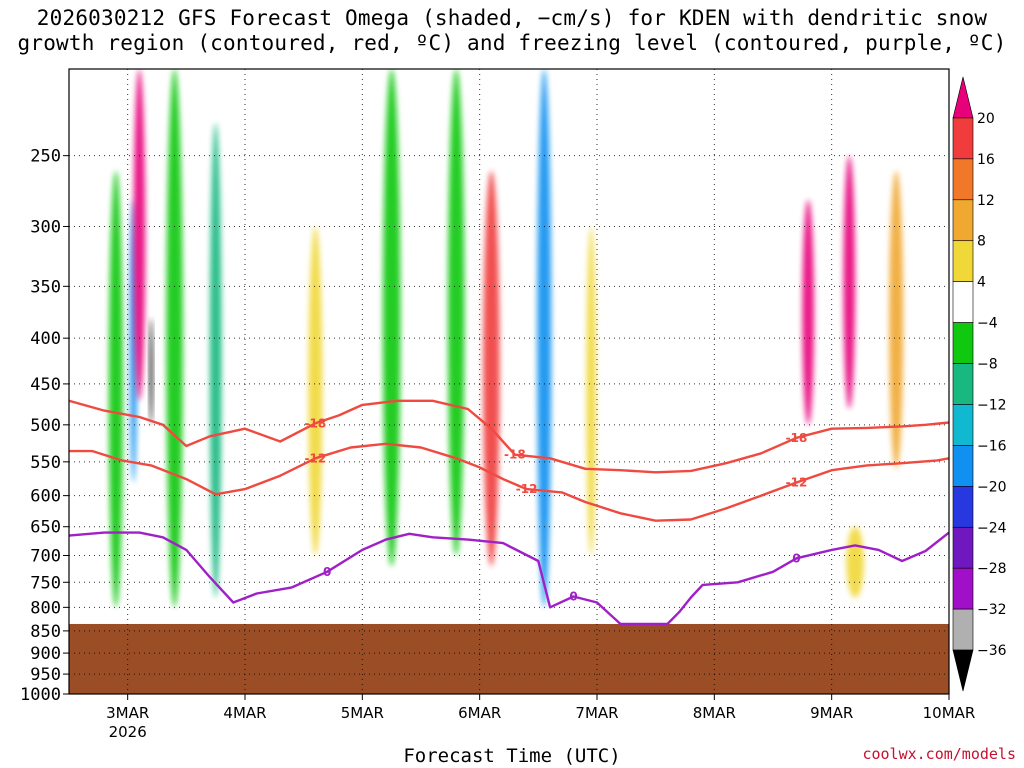 Image resolution: width=1024 pixels, height=768 pixels. What do you see at coordinates (127, 713) in the screenshot?
I see `x-tick-label: 3MAR` at bounding box center [127, 713].